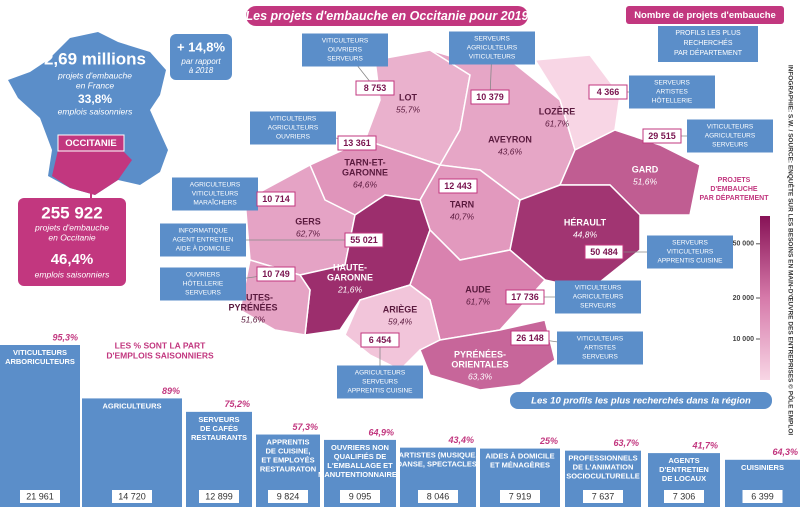  I want to click on bar-seasonal: 64,3%, so click(785, 452).